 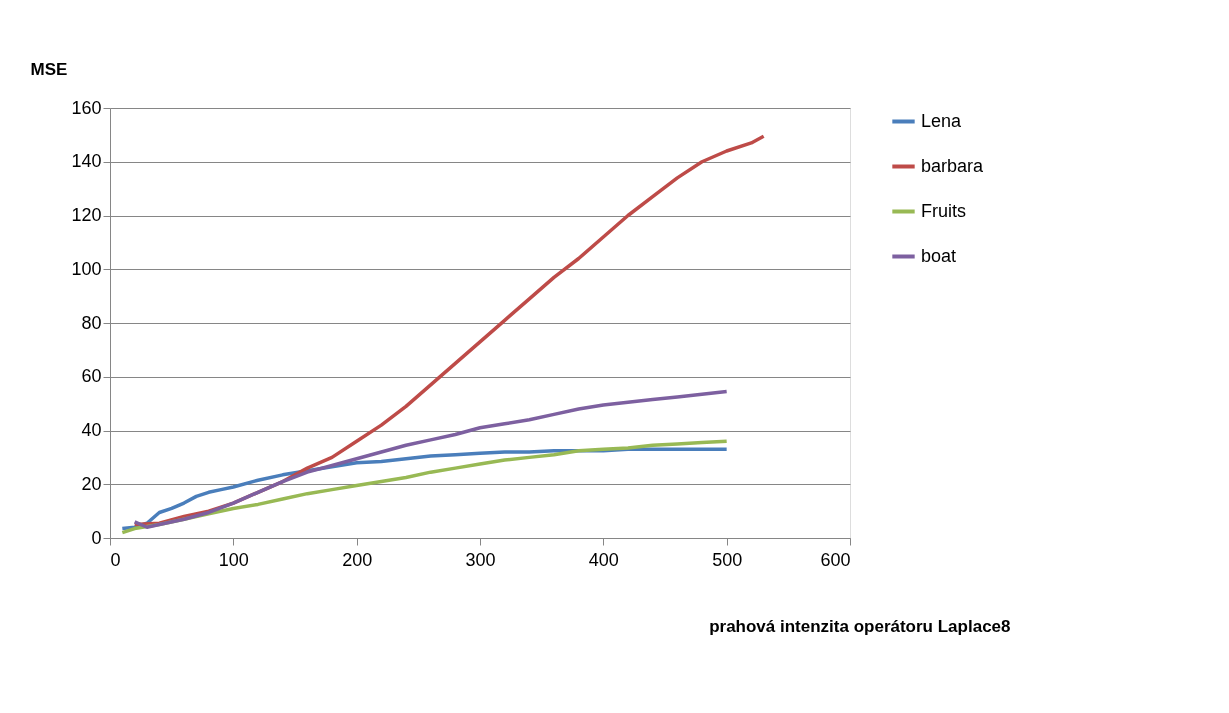 I want to click on legend-label: boat, so click(x=939, y=255).